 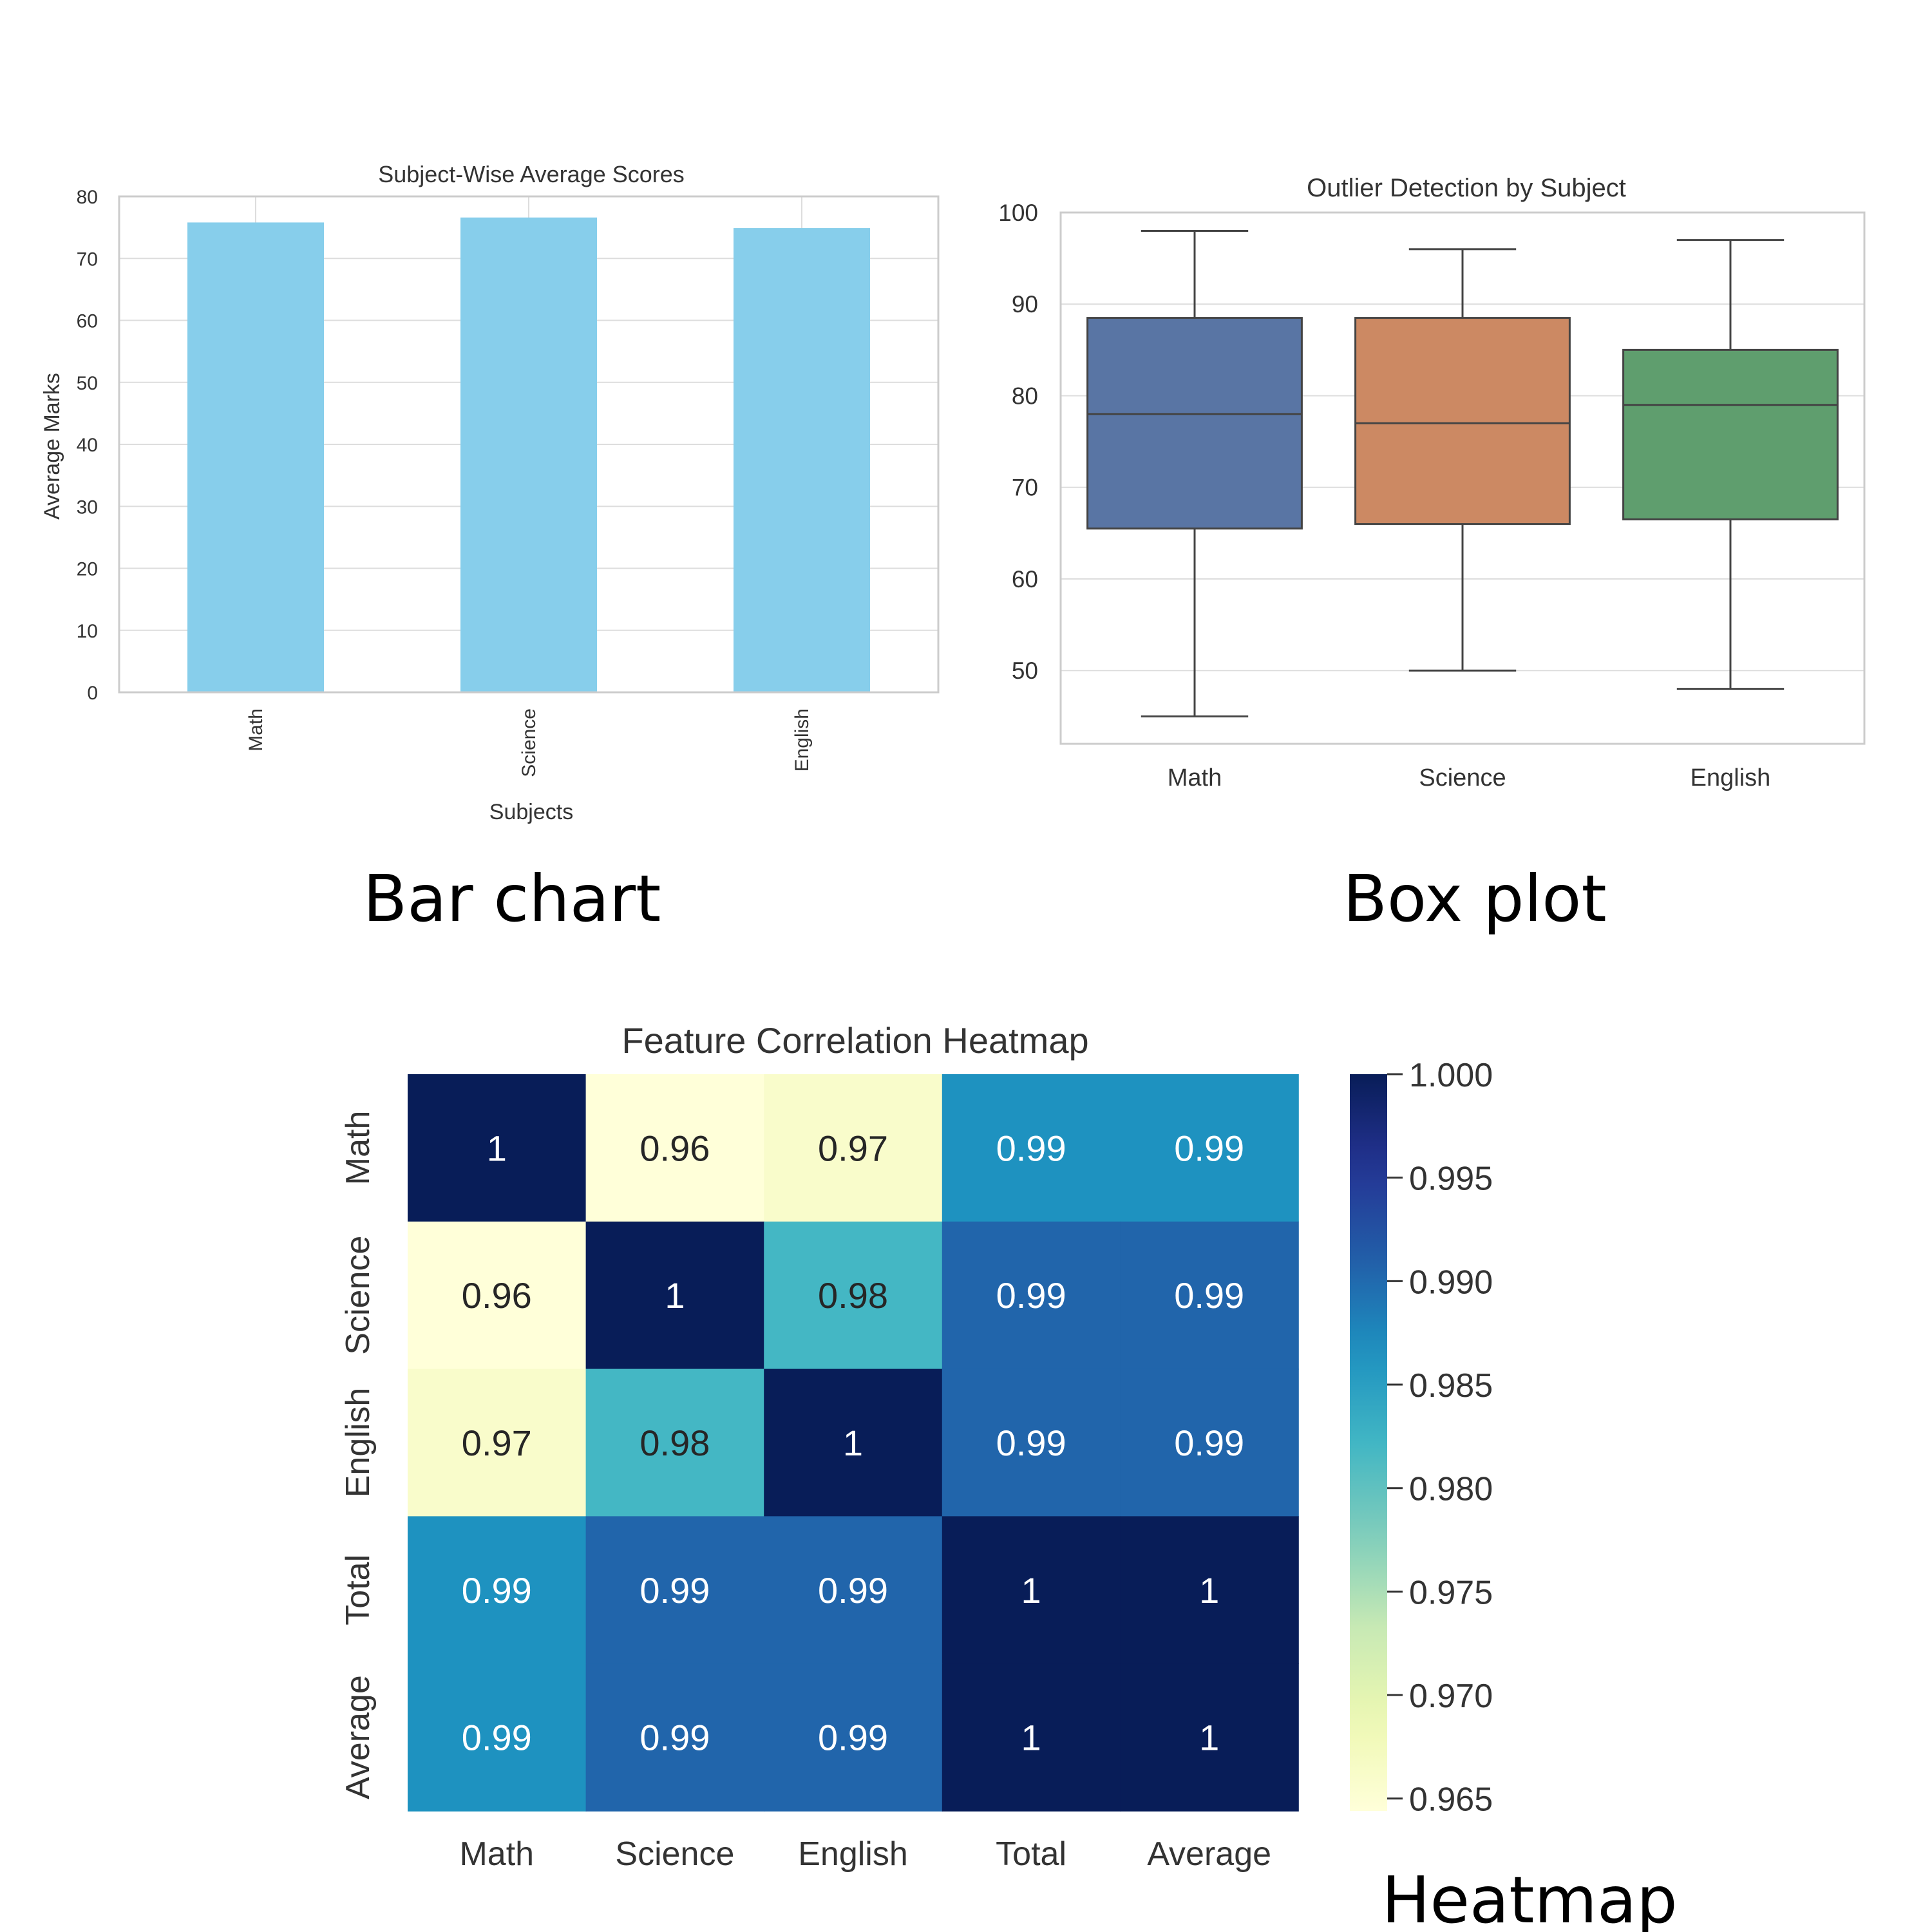 What do you see at coordinates (1451, 1800) in the screenshot?
I see `colorbar-tick-label: 0.965` at bounding box center [1451, 1800].